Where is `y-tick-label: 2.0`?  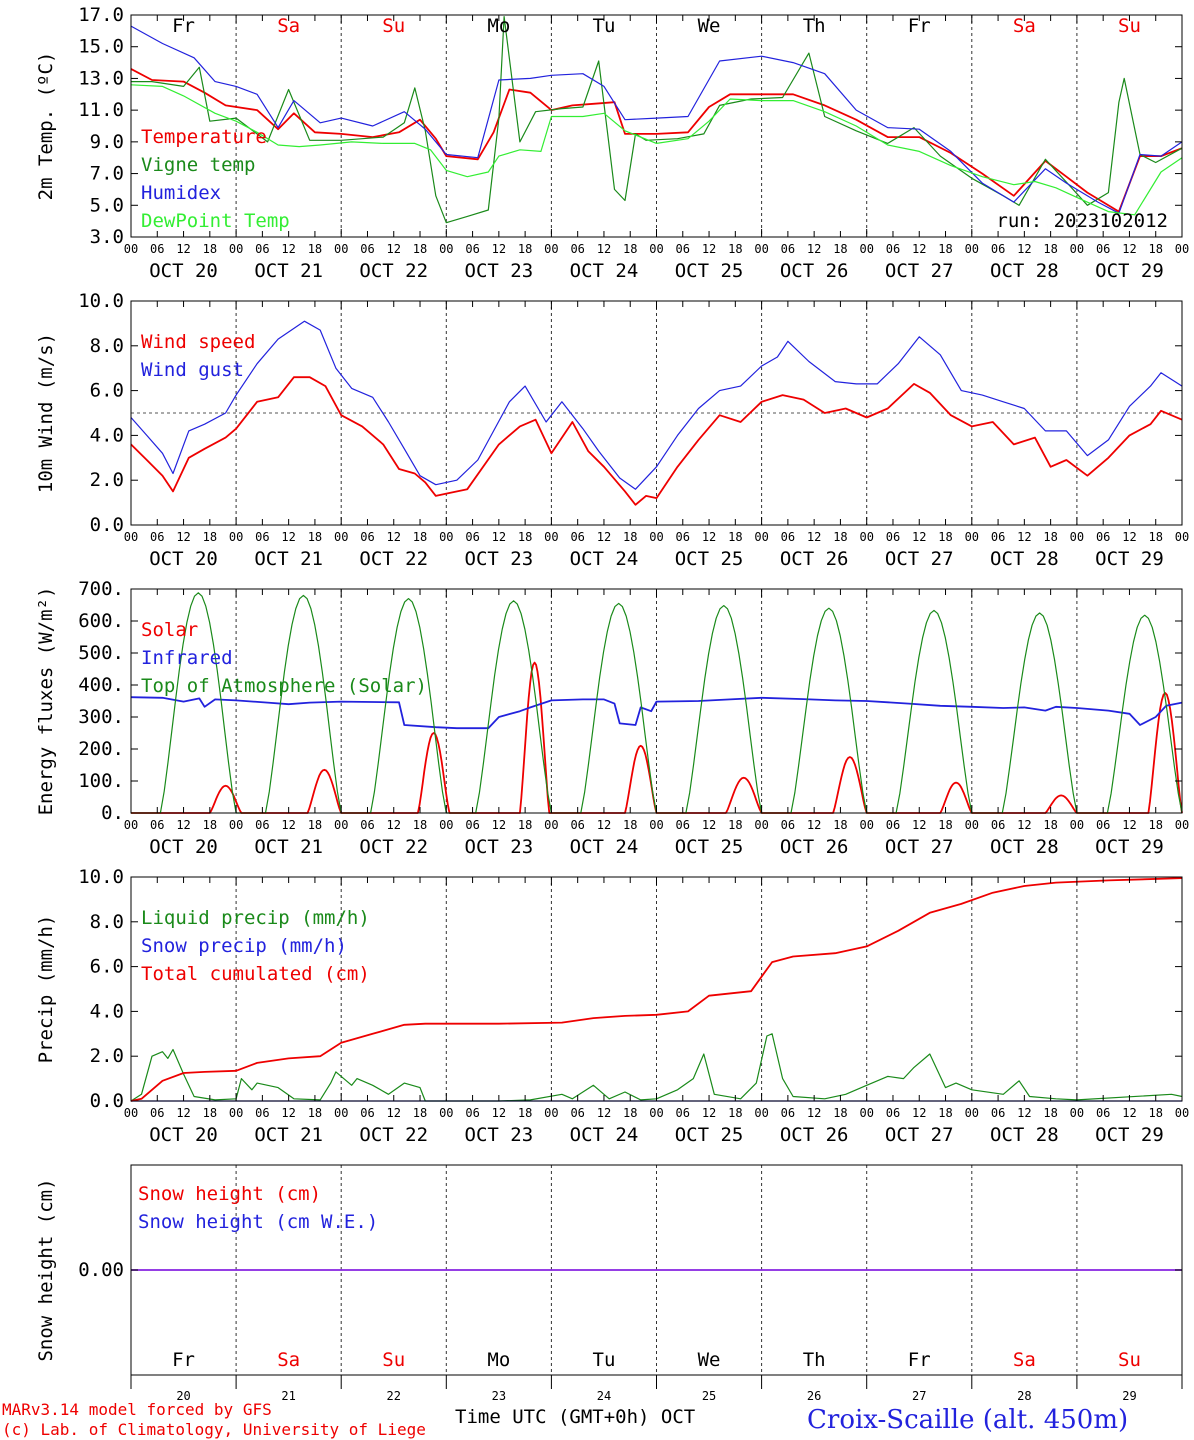
y-tick-label: 2.0 is located at coordinates (107, 1056).